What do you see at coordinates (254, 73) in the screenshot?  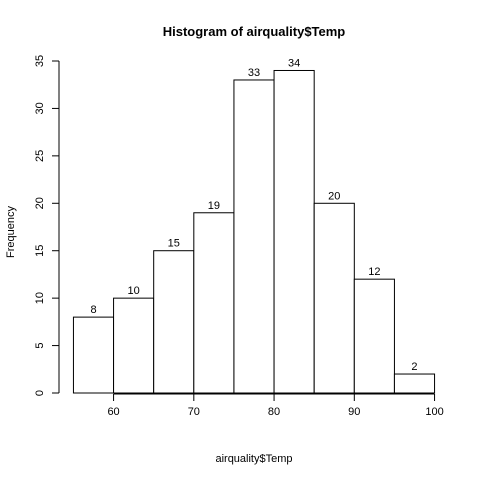 I see `bar-count-label: 33` at bounding box center [254, 73].